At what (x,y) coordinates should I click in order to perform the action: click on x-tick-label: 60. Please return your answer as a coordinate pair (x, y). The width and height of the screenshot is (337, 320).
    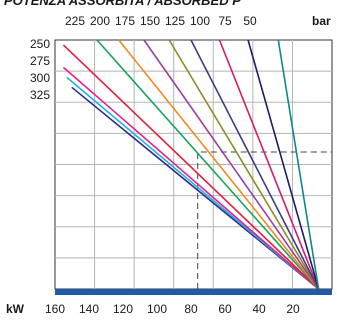
    Looking at the image, I should click on (225, 309).